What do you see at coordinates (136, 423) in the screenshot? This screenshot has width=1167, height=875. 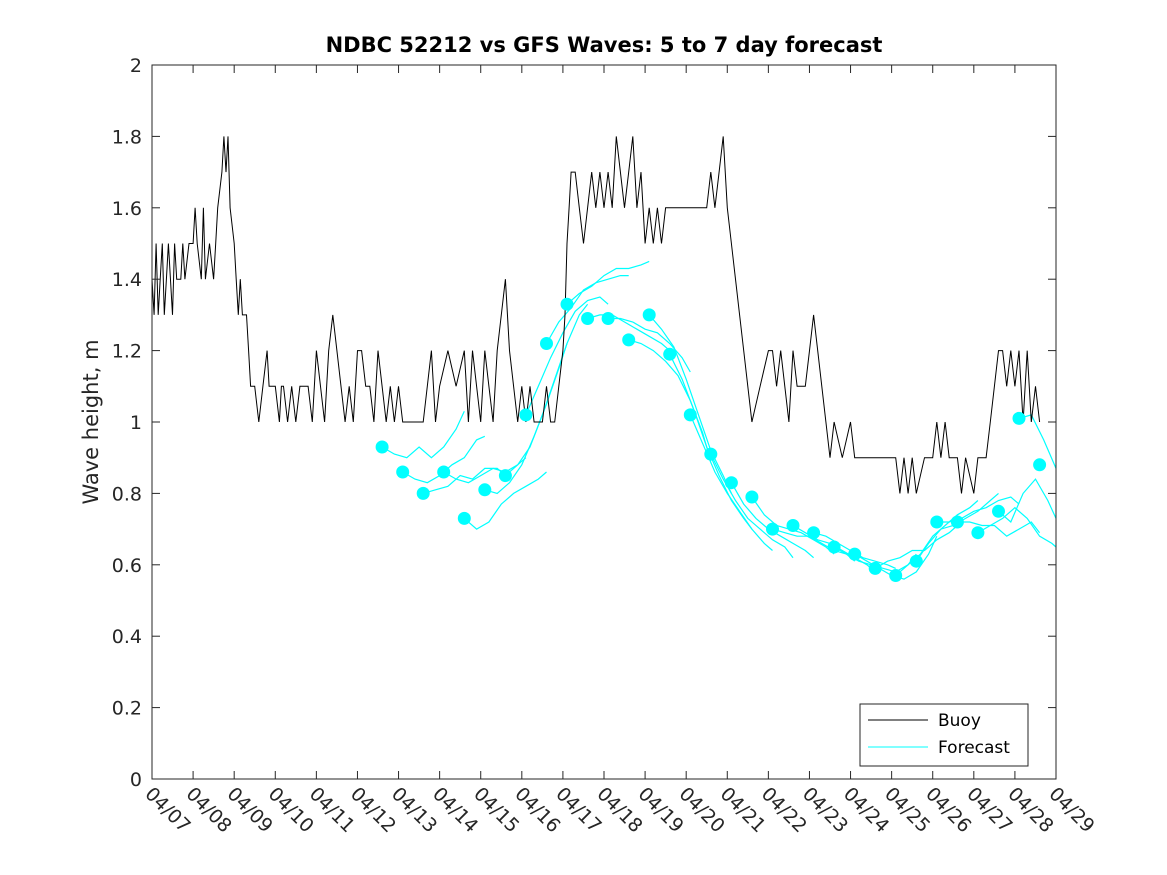 I see `y-tick-label: 1` at bounding box center [136, 423].